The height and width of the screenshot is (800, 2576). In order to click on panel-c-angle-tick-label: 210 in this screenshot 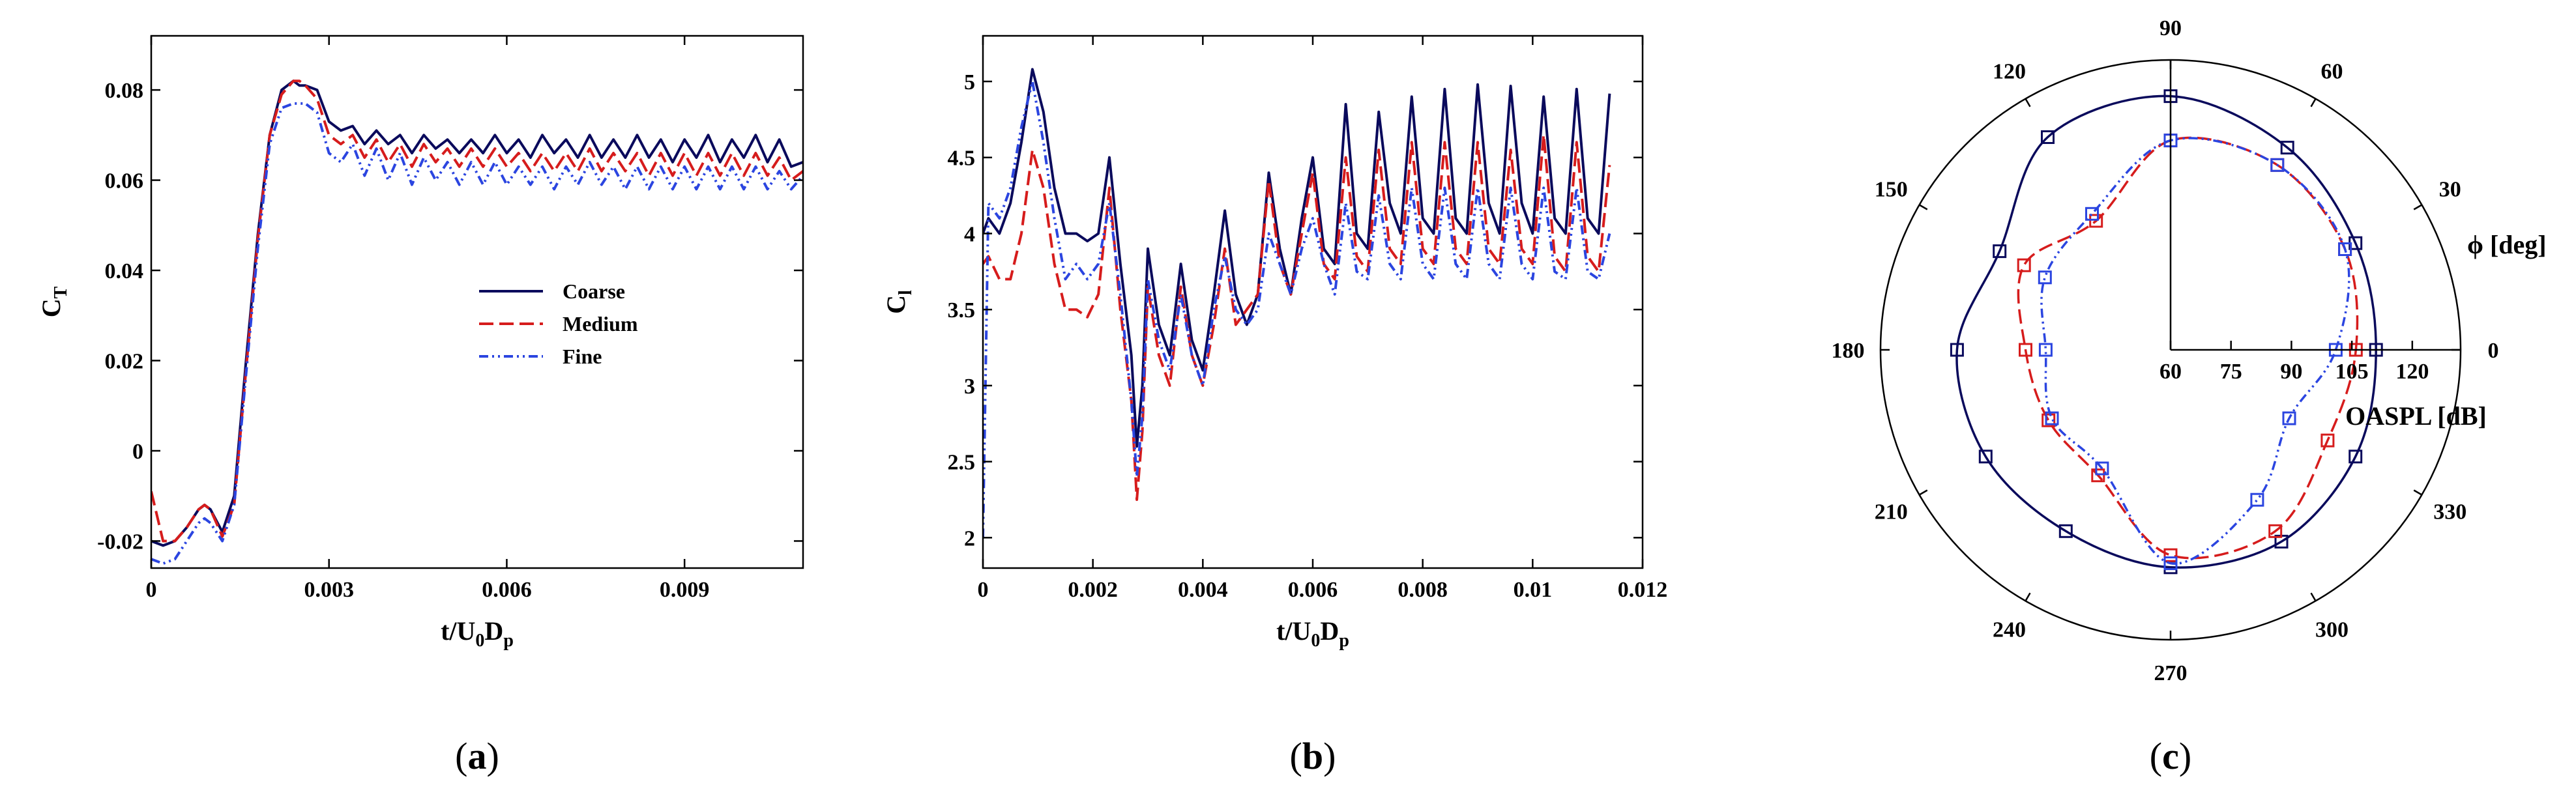, I will do `click(1891, 512)`.